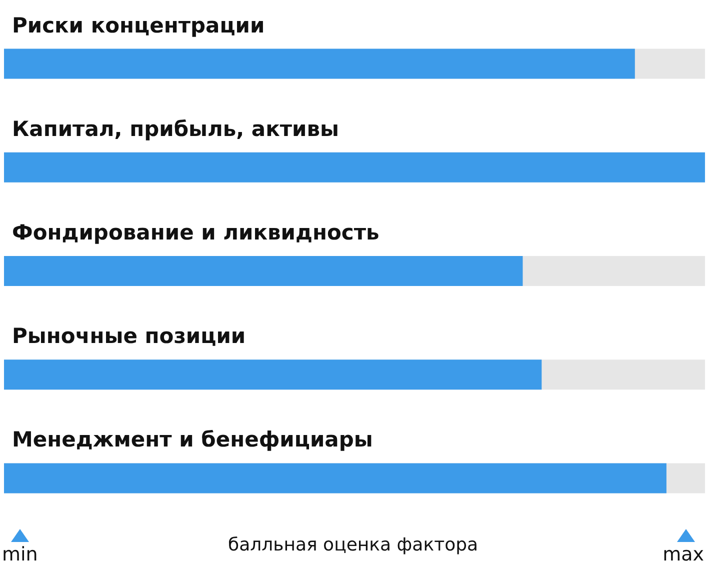  What do you see at coordinates (129, 336) in the screenshot?
I see `y-tick-label: Рыночные позиции` at bounding box center [129, 336].